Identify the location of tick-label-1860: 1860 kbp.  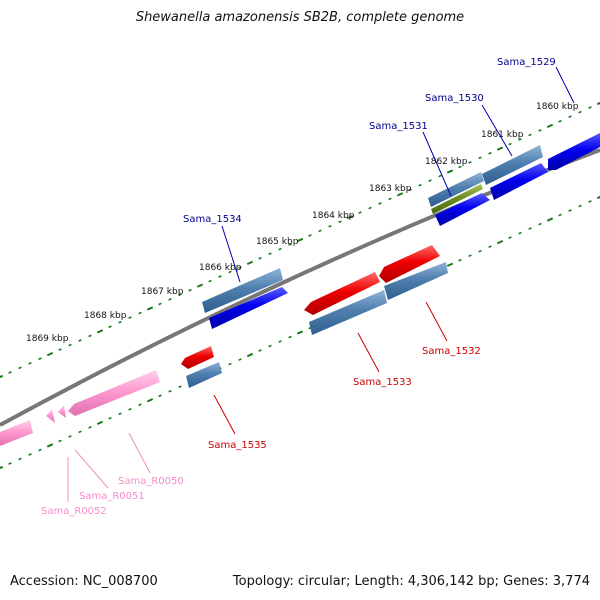
(557, 107).